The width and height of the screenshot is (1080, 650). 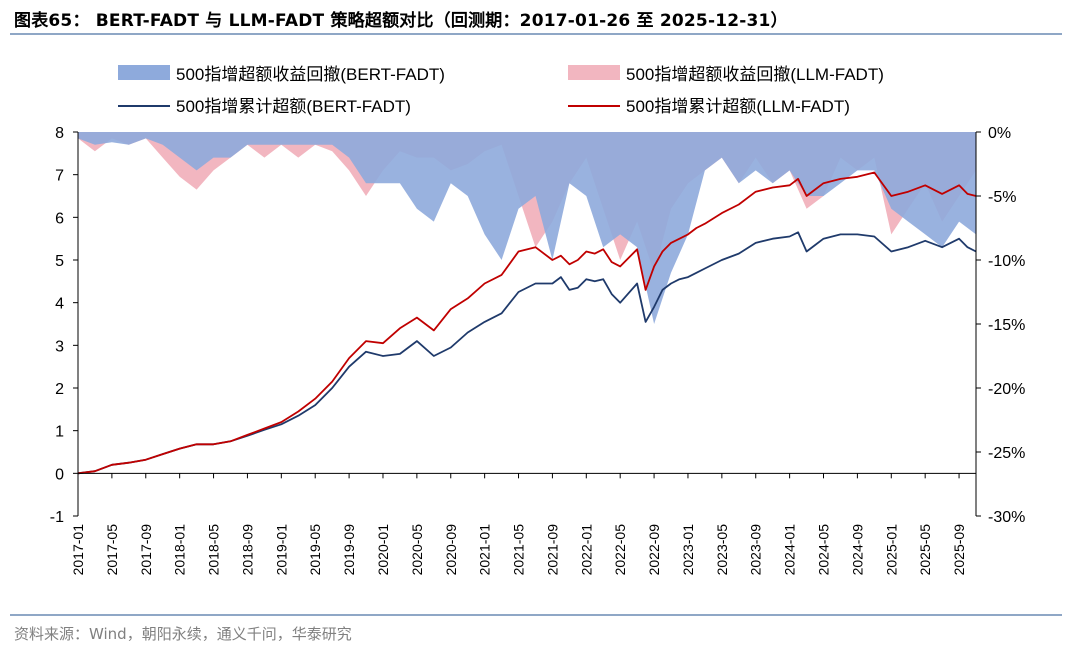 I want to click on legend-label-llm-cumulative: 500指增累计超额(LLM-FADT), so click(x=738, y=106).